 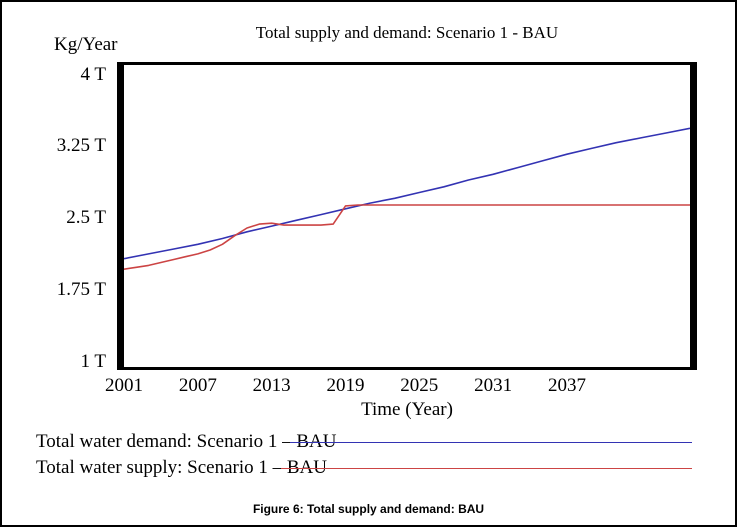 I want to click on x-tick-label: 2031, so click(x=493, y=385).